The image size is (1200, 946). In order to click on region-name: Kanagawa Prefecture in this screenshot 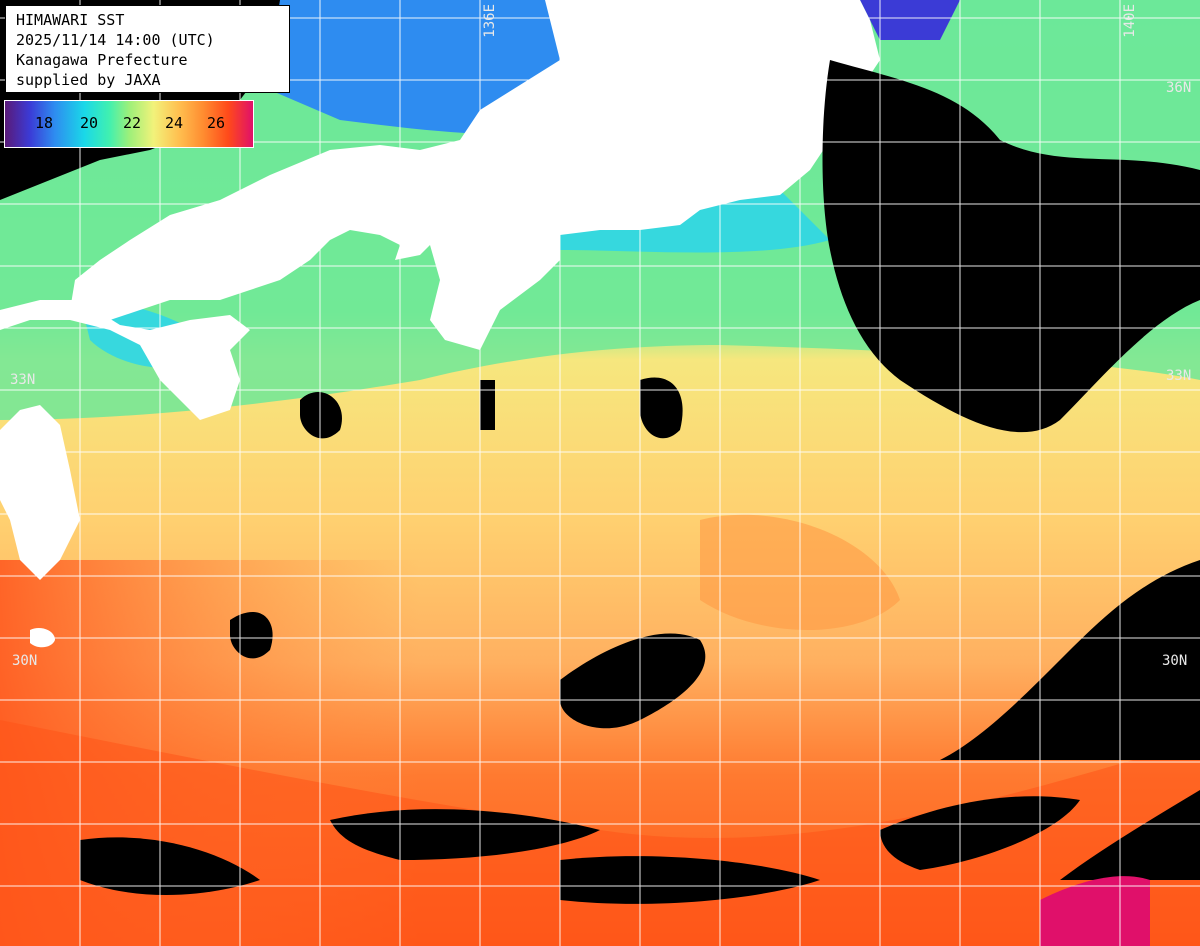, I will do `click(102, 60)`.